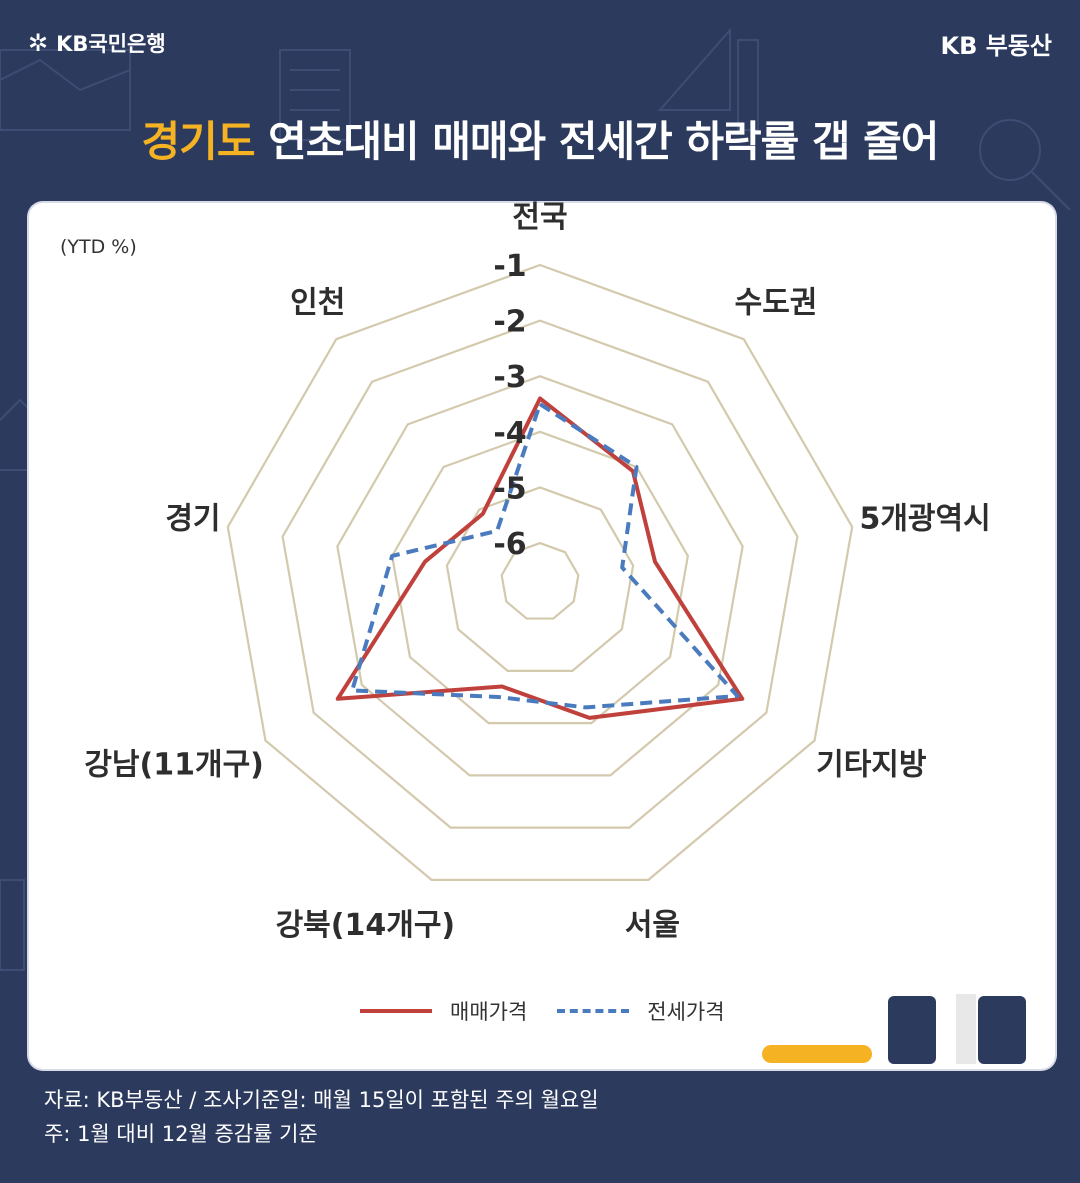  I want to click on axis-label: 5개광역시, so click(924, 519).